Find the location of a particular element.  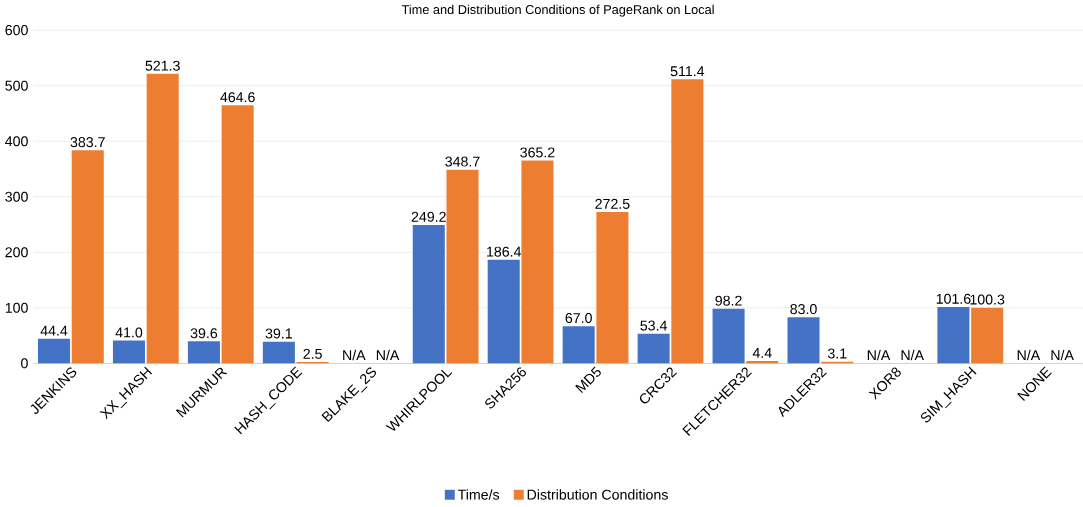

data-label: 464.6 is located at coordinates (237, 97).